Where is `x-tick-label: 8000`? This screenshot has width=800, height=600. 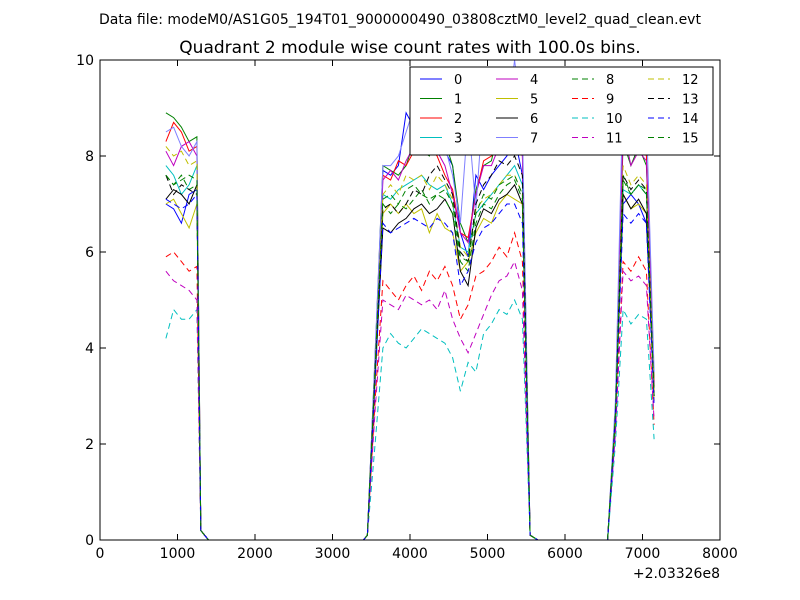
x-tick-label: 8000 is located at coordinates (720, 554).